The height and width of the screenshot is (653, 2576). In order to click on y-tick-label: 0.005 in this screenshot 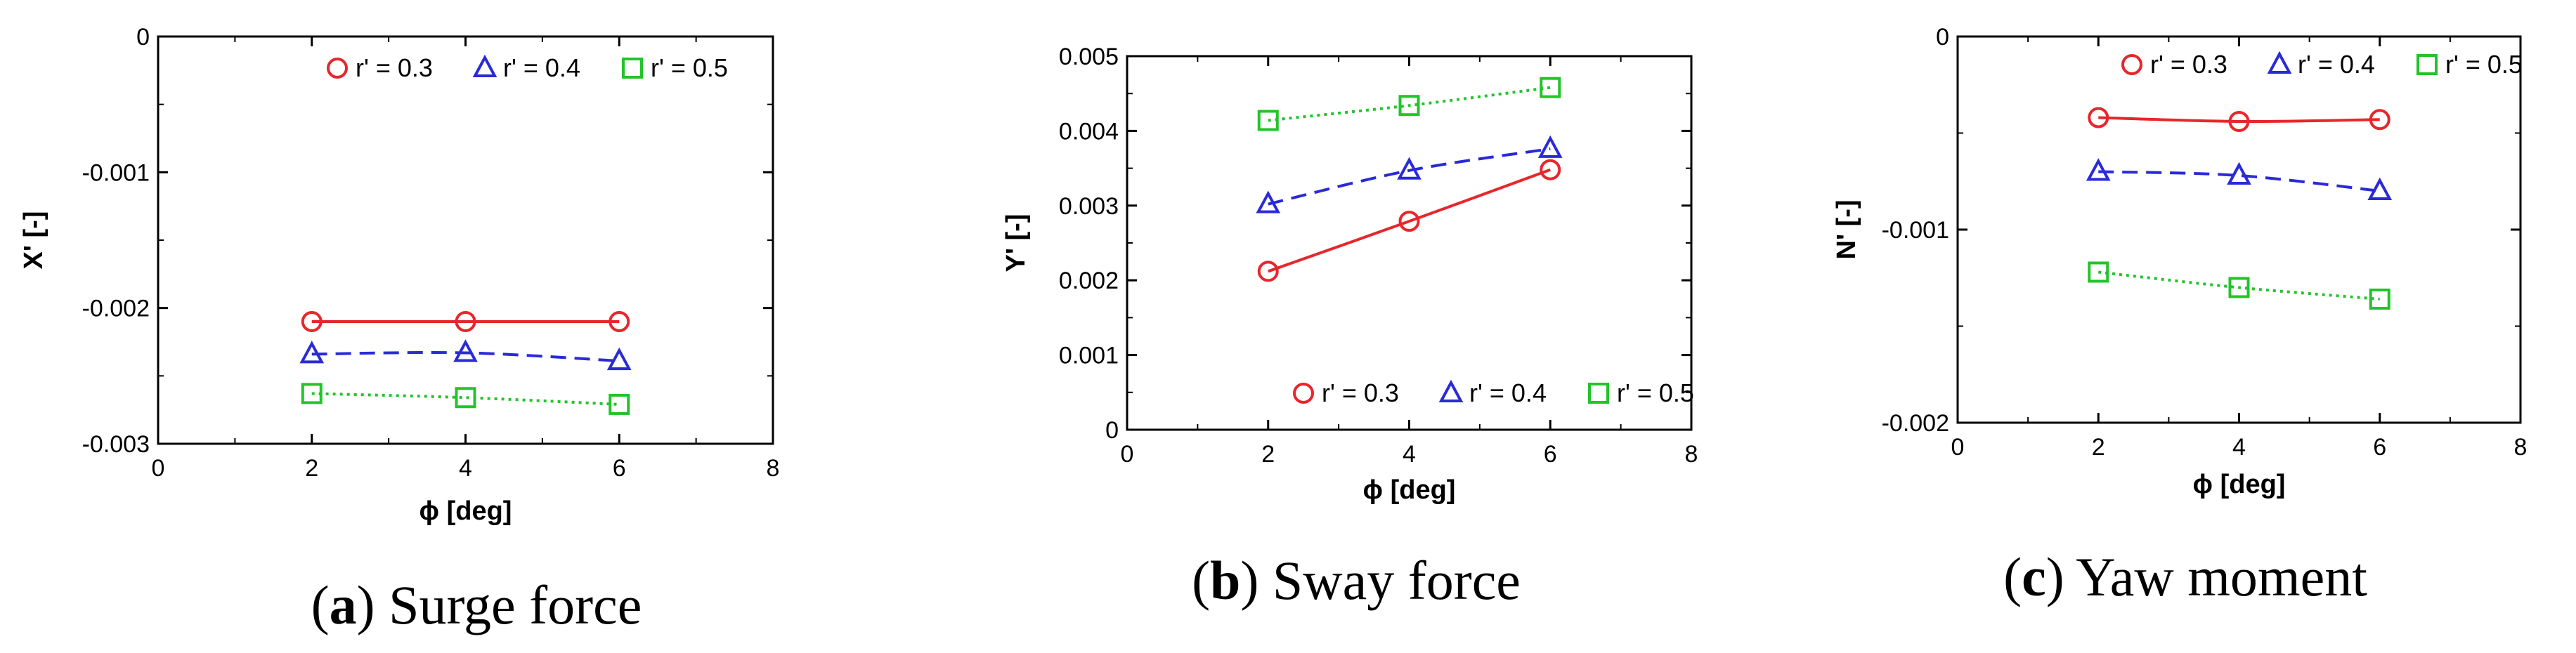, I will do `click(1089, 57)`.